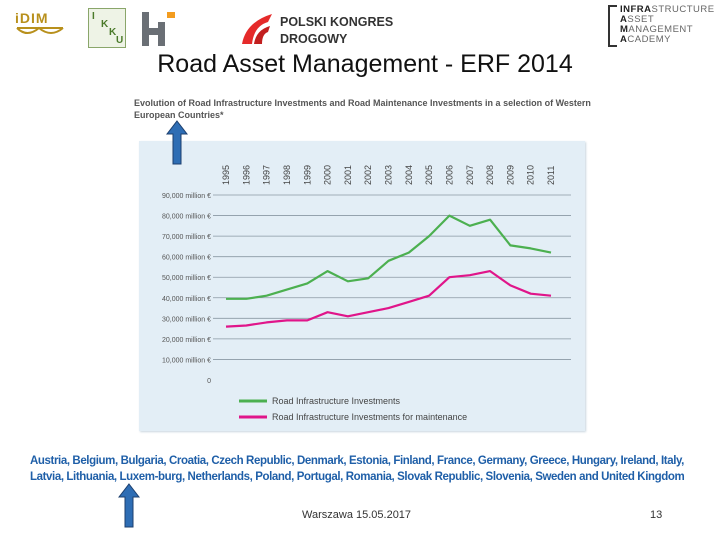 The width and height of the screenshot is (720, 540). What do you see at coordinates (336, 401) in the screenshot?
I see `legend-label: Road Infrastructure Investments` at bounding box center [336, 401].